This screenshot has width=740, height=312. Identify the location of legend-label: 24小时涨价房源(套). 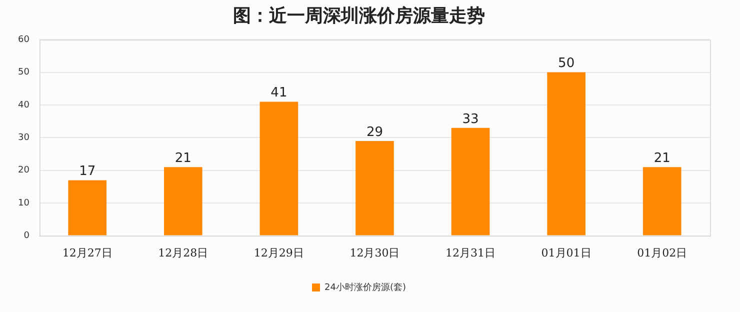
(365, 287).